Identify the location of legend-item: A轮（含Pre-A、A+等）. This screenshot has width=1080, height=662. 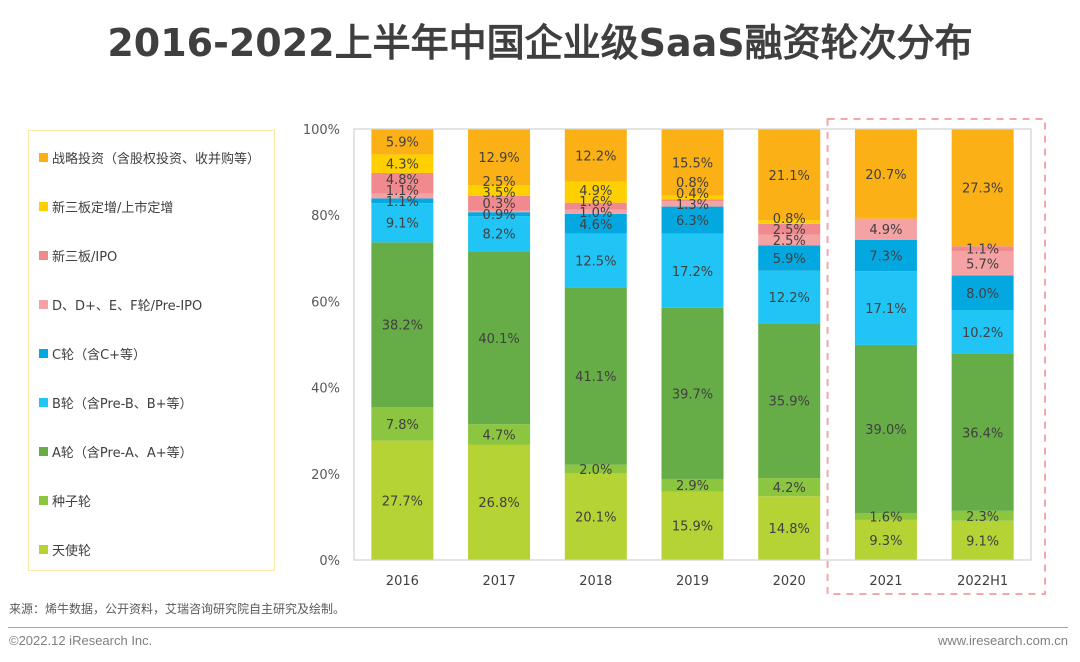
(116, 451).